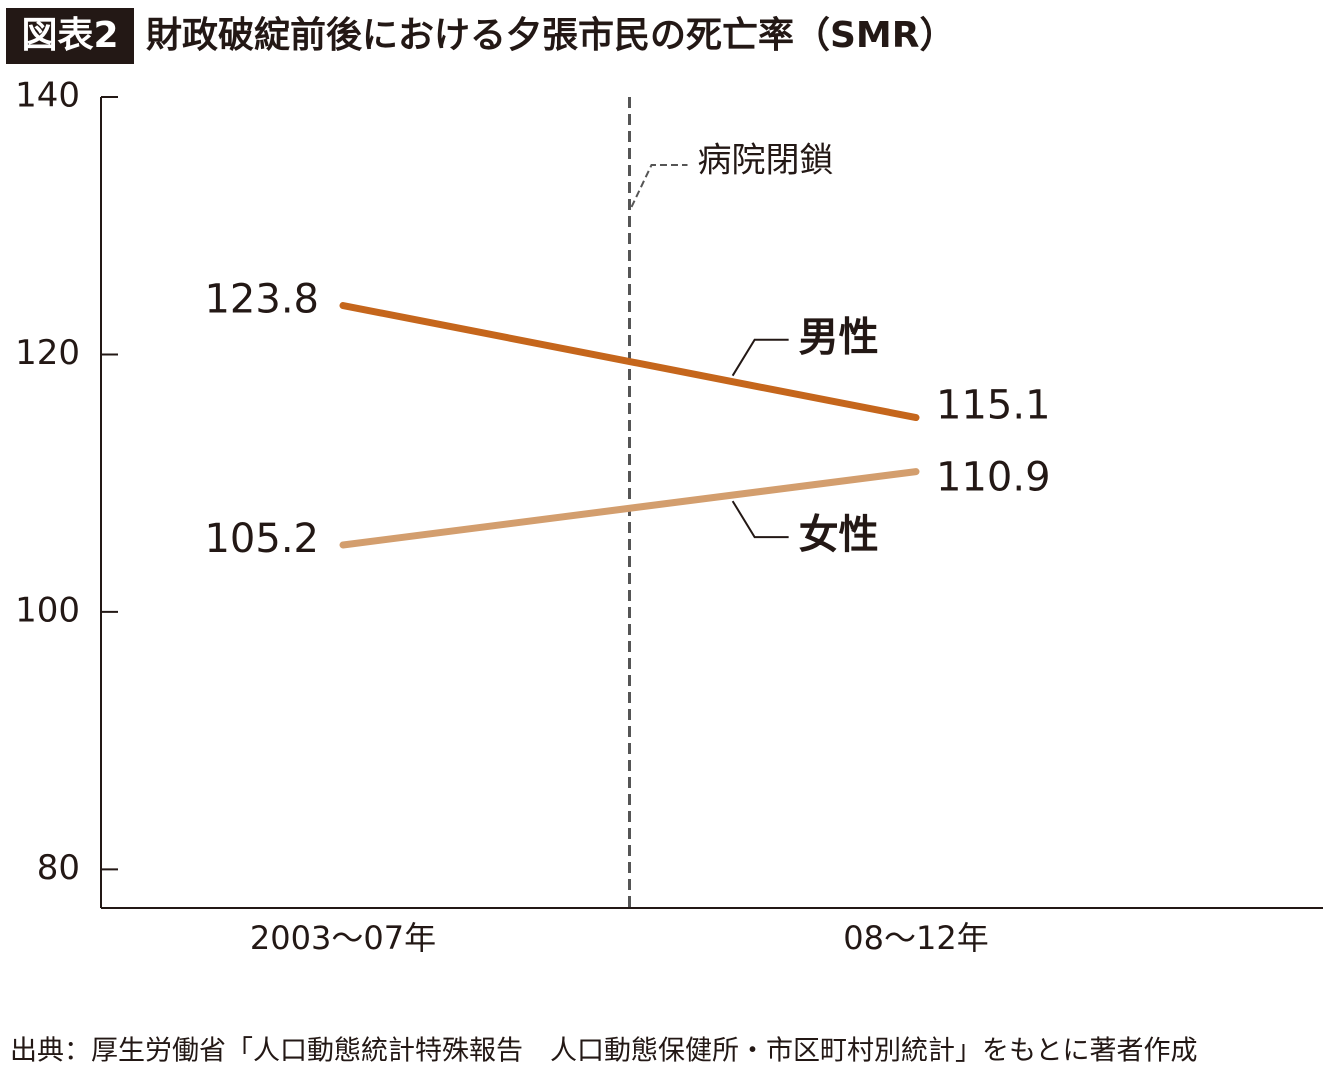 This screenshot has width=1340, height=1088. Describe the element at coordinates (915, 938) in the screenshot. I see `x-tick-label: 08～12年` at that location.